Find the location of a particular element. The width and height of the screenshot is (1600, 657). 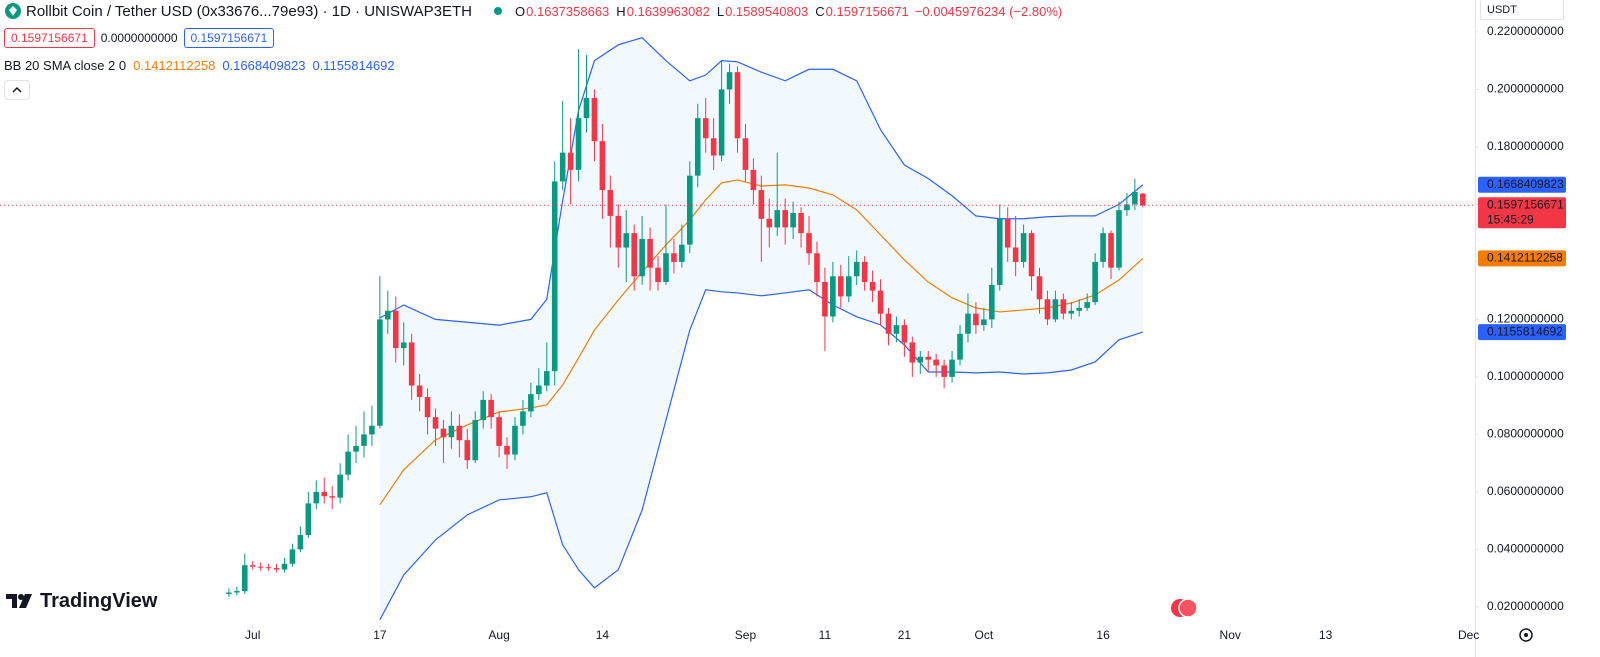

y-tick-label: 0.1000000000 is located at coordinates (1525, 376).